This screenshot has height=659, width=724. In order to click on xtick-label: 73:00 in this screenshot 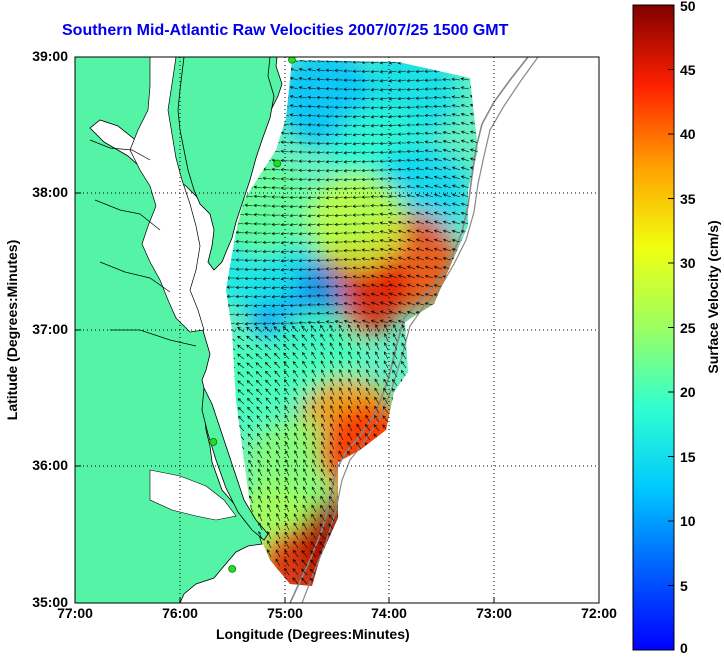, I will do `click(494, 613)`.